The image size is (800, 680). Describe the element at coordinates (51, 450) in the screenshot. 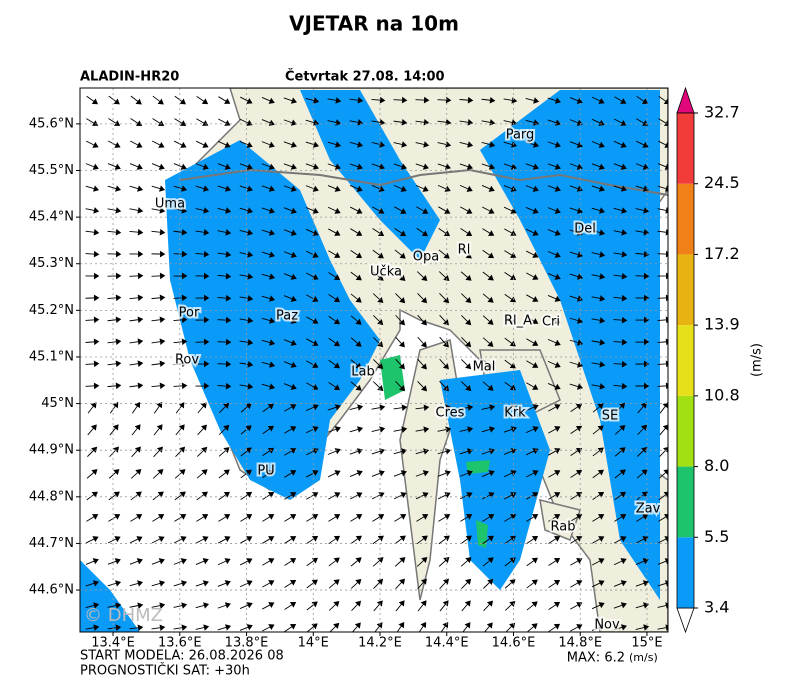

I see `lat-tick-label: 44.9°N` at that location.